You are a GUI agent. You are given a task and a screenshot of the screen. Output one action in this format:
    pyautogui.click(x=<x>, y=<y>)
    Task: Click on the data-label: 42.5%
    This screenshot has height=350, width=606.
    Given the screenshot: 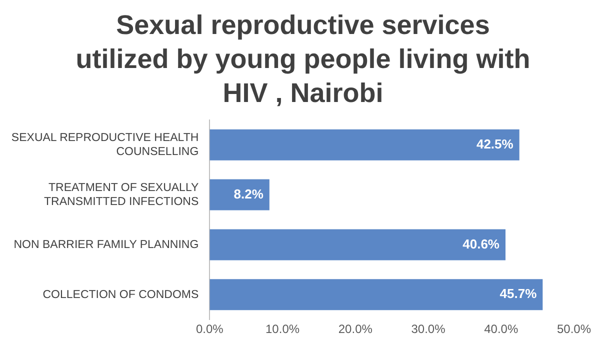 What is the action you would take?
    pyautogui.click(x=495, y=144)
    